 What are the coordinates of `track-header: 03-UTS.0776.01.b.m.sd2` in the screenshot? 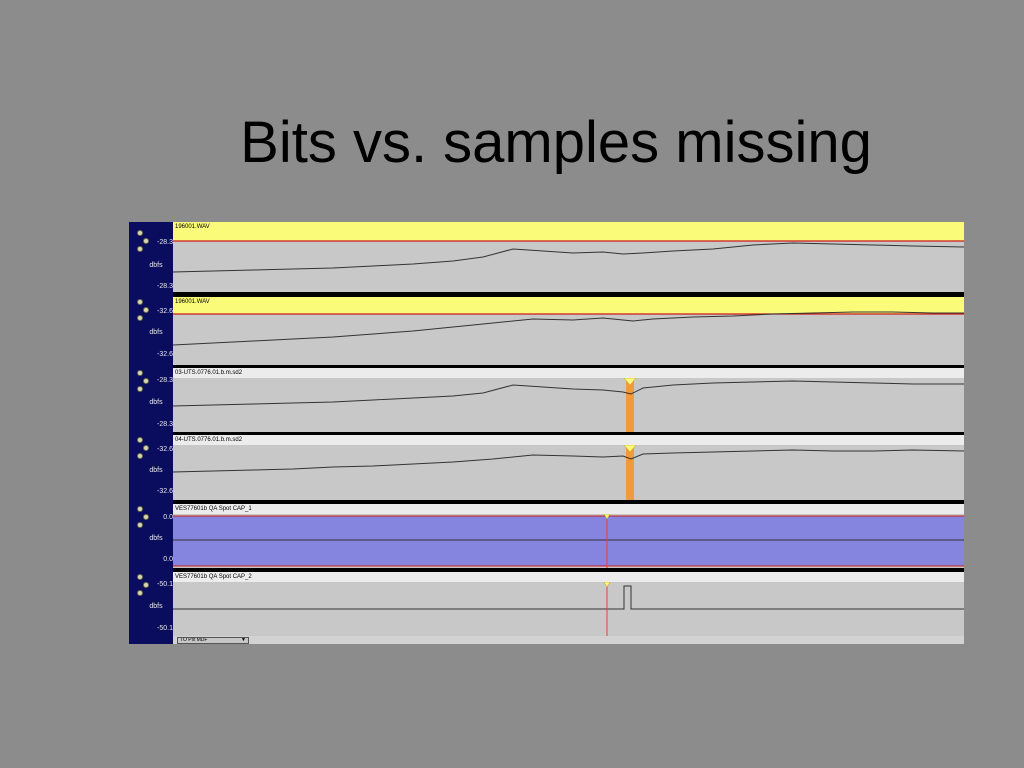 It's located at (568, 373).